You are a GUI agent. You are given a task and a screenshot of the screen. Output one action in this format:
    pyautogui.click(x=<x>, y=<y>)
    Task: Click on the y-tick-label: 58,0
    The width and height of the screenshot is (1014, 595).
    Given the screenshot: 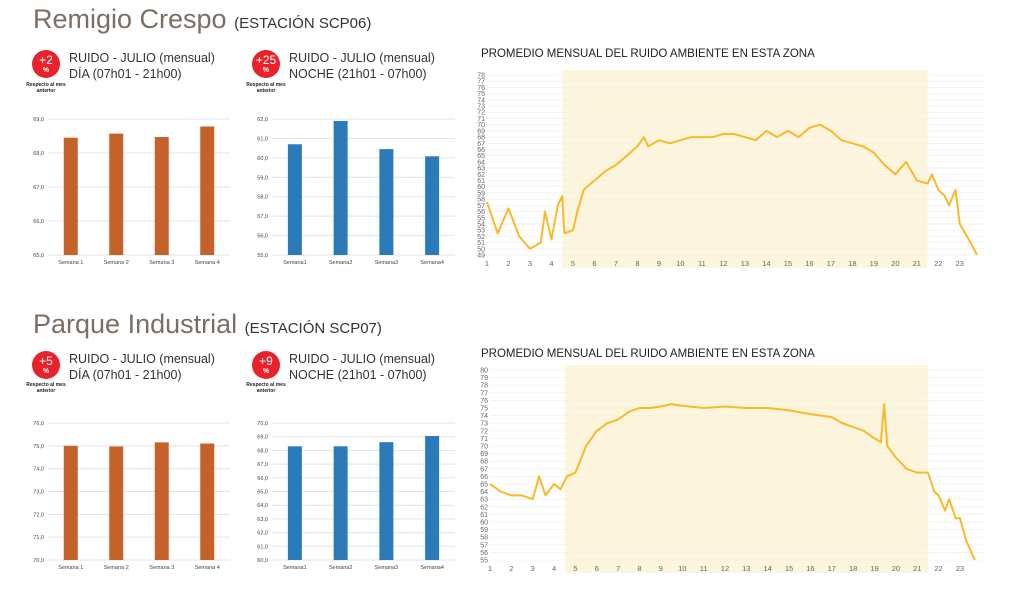 What is the action you would take?
    pyautogui.click(x=262, y=198)
    